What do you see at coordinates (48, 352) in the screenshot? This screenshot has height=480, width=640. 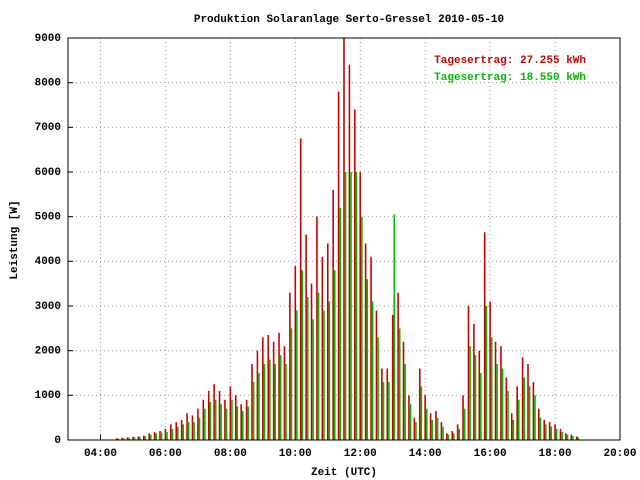 I see `y-tick-label: 2000` at bounding box center [48, 352].